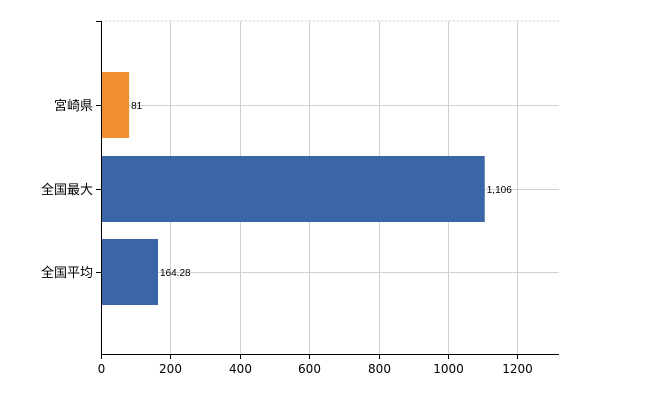  Describe the element at coordinates (102, 369) in the screenshot. I see `x-tick-label: 0` at that location.